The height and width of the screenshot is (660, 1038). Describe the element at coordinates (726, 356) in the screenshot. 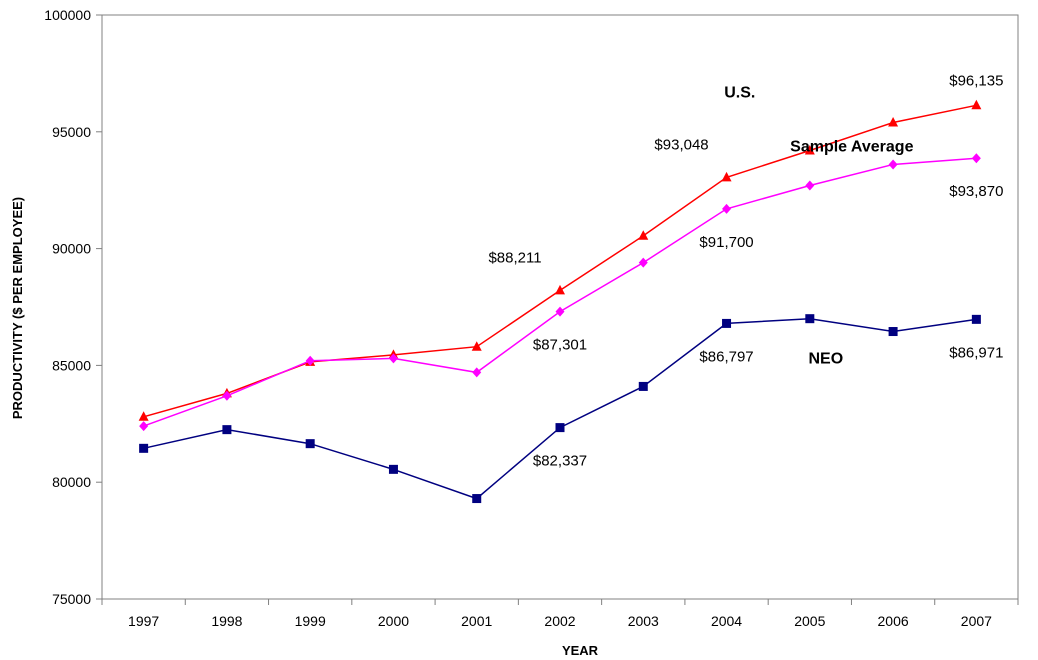

I see `data-label: $86,797` at that location.